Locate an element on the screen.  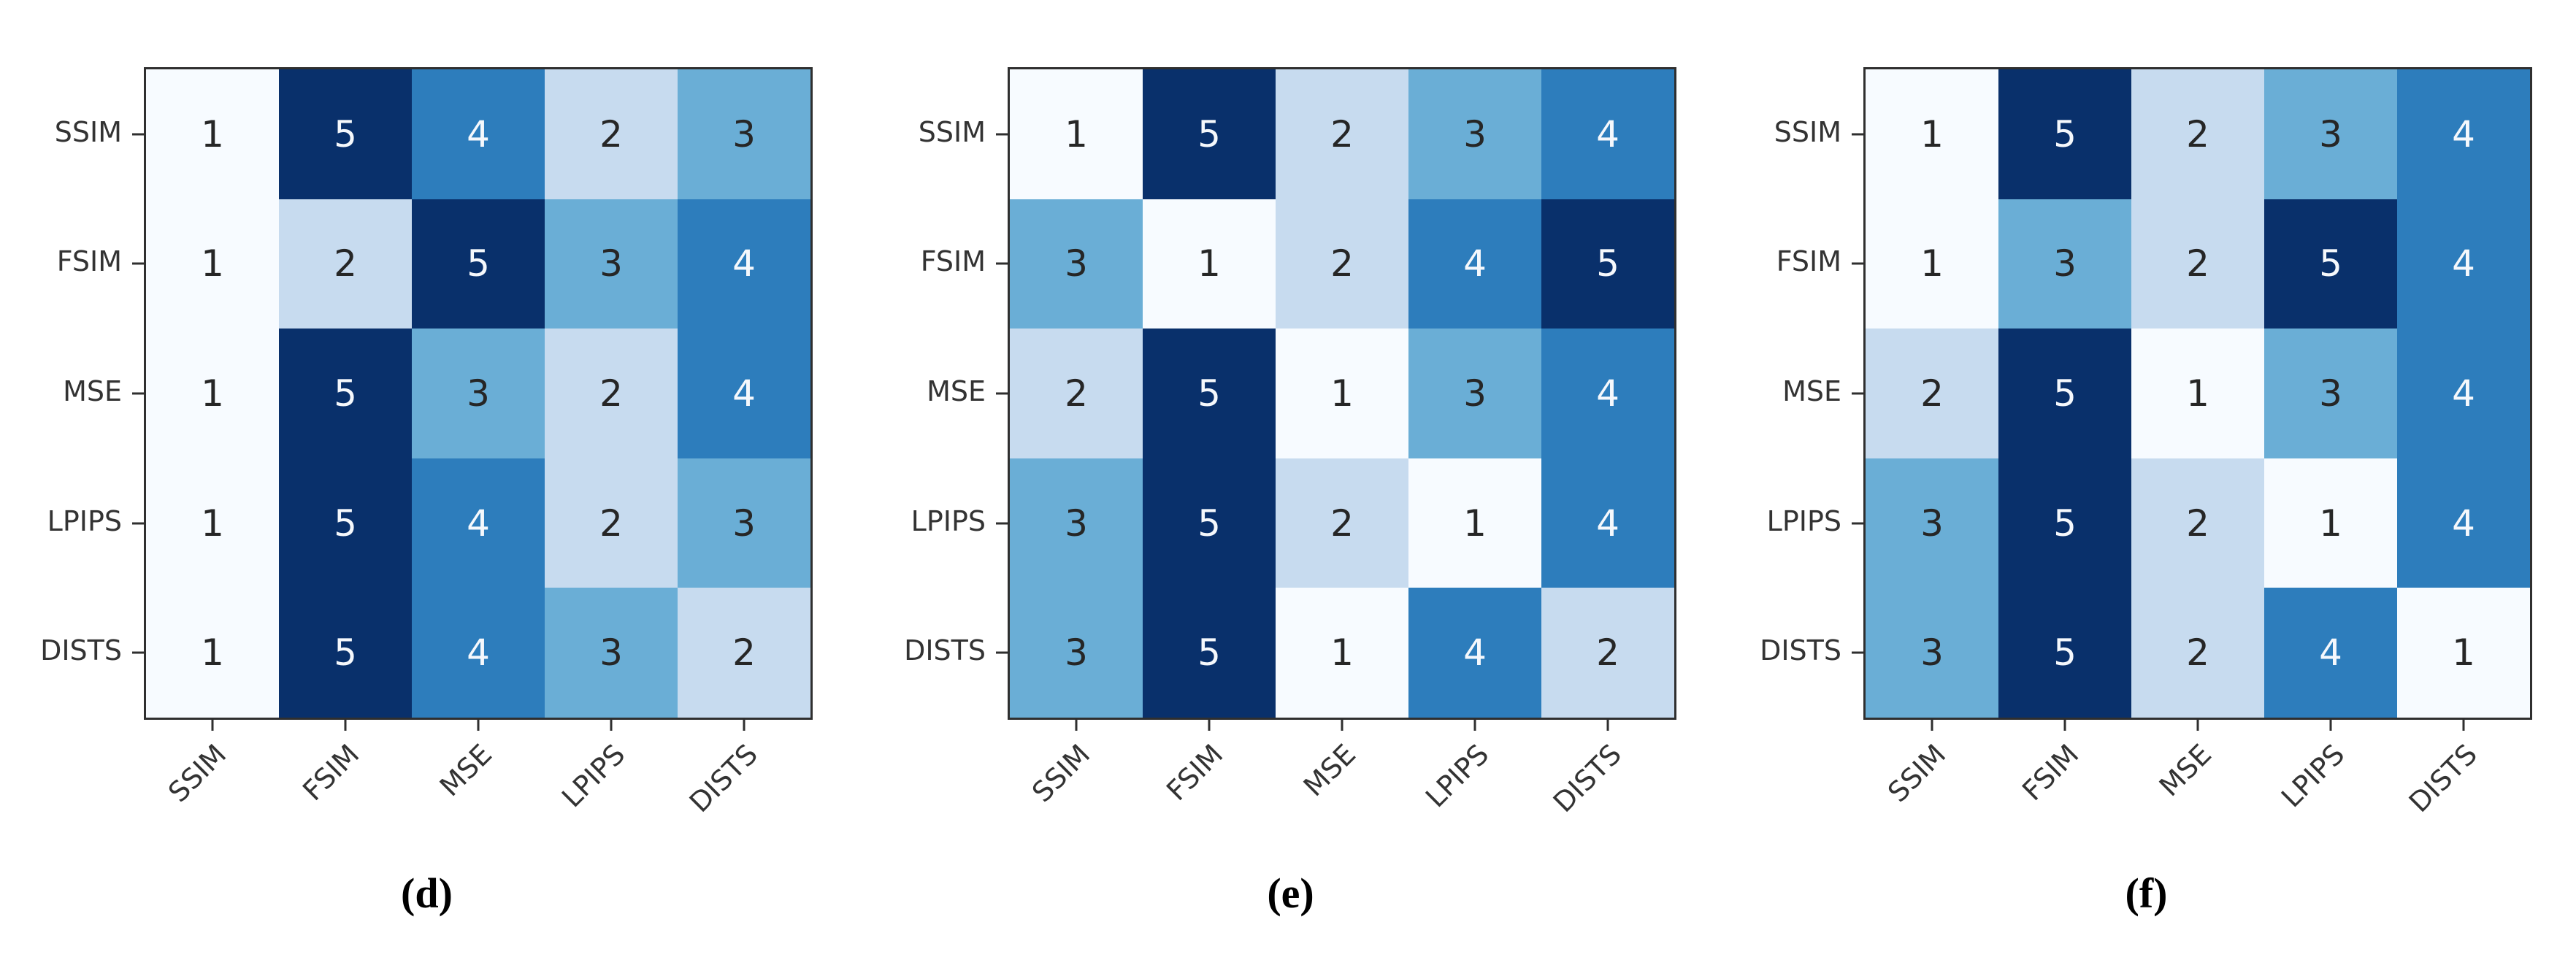
x-tick-label: FSIM is located at coordinates (2050, 772).